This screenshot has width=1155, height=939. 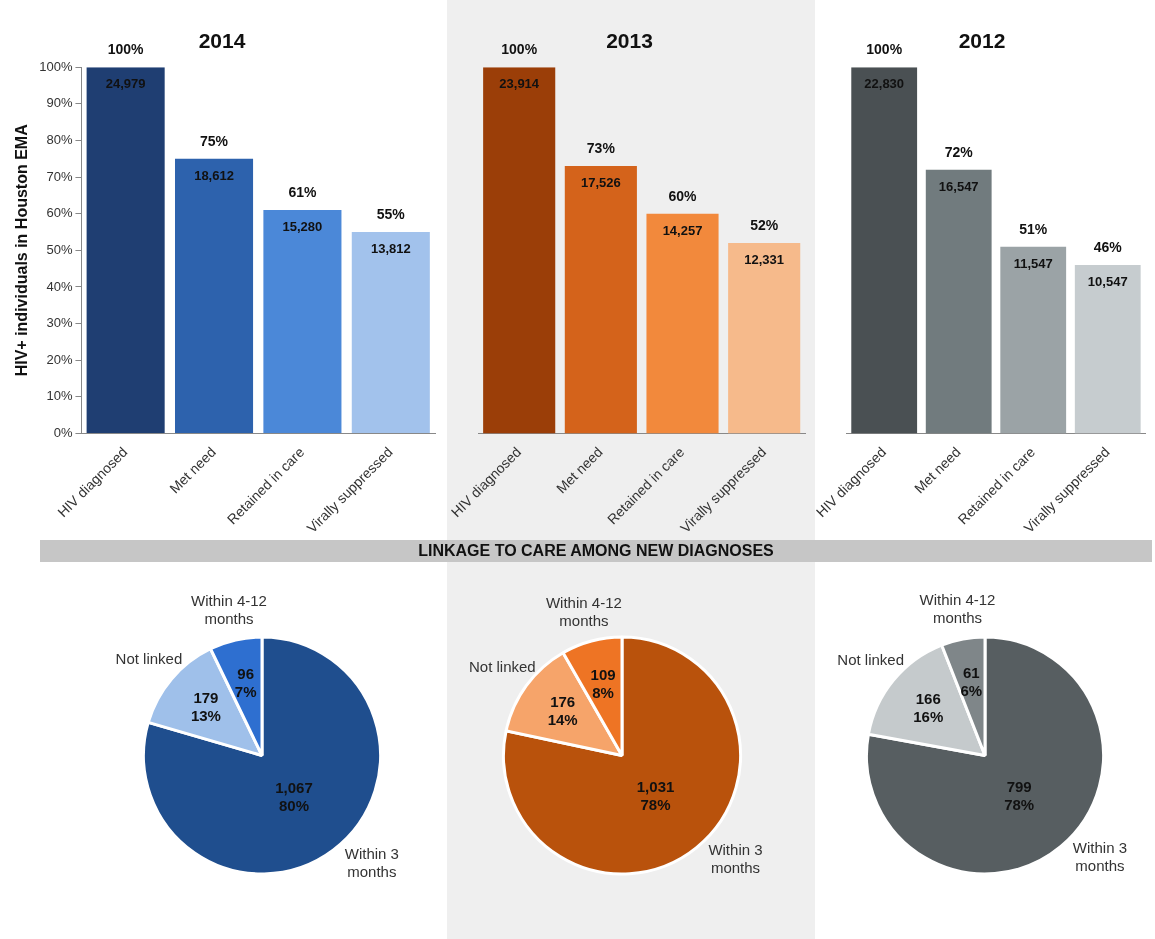 I want to click on data-label: 52%, so click(x=764, y=224).